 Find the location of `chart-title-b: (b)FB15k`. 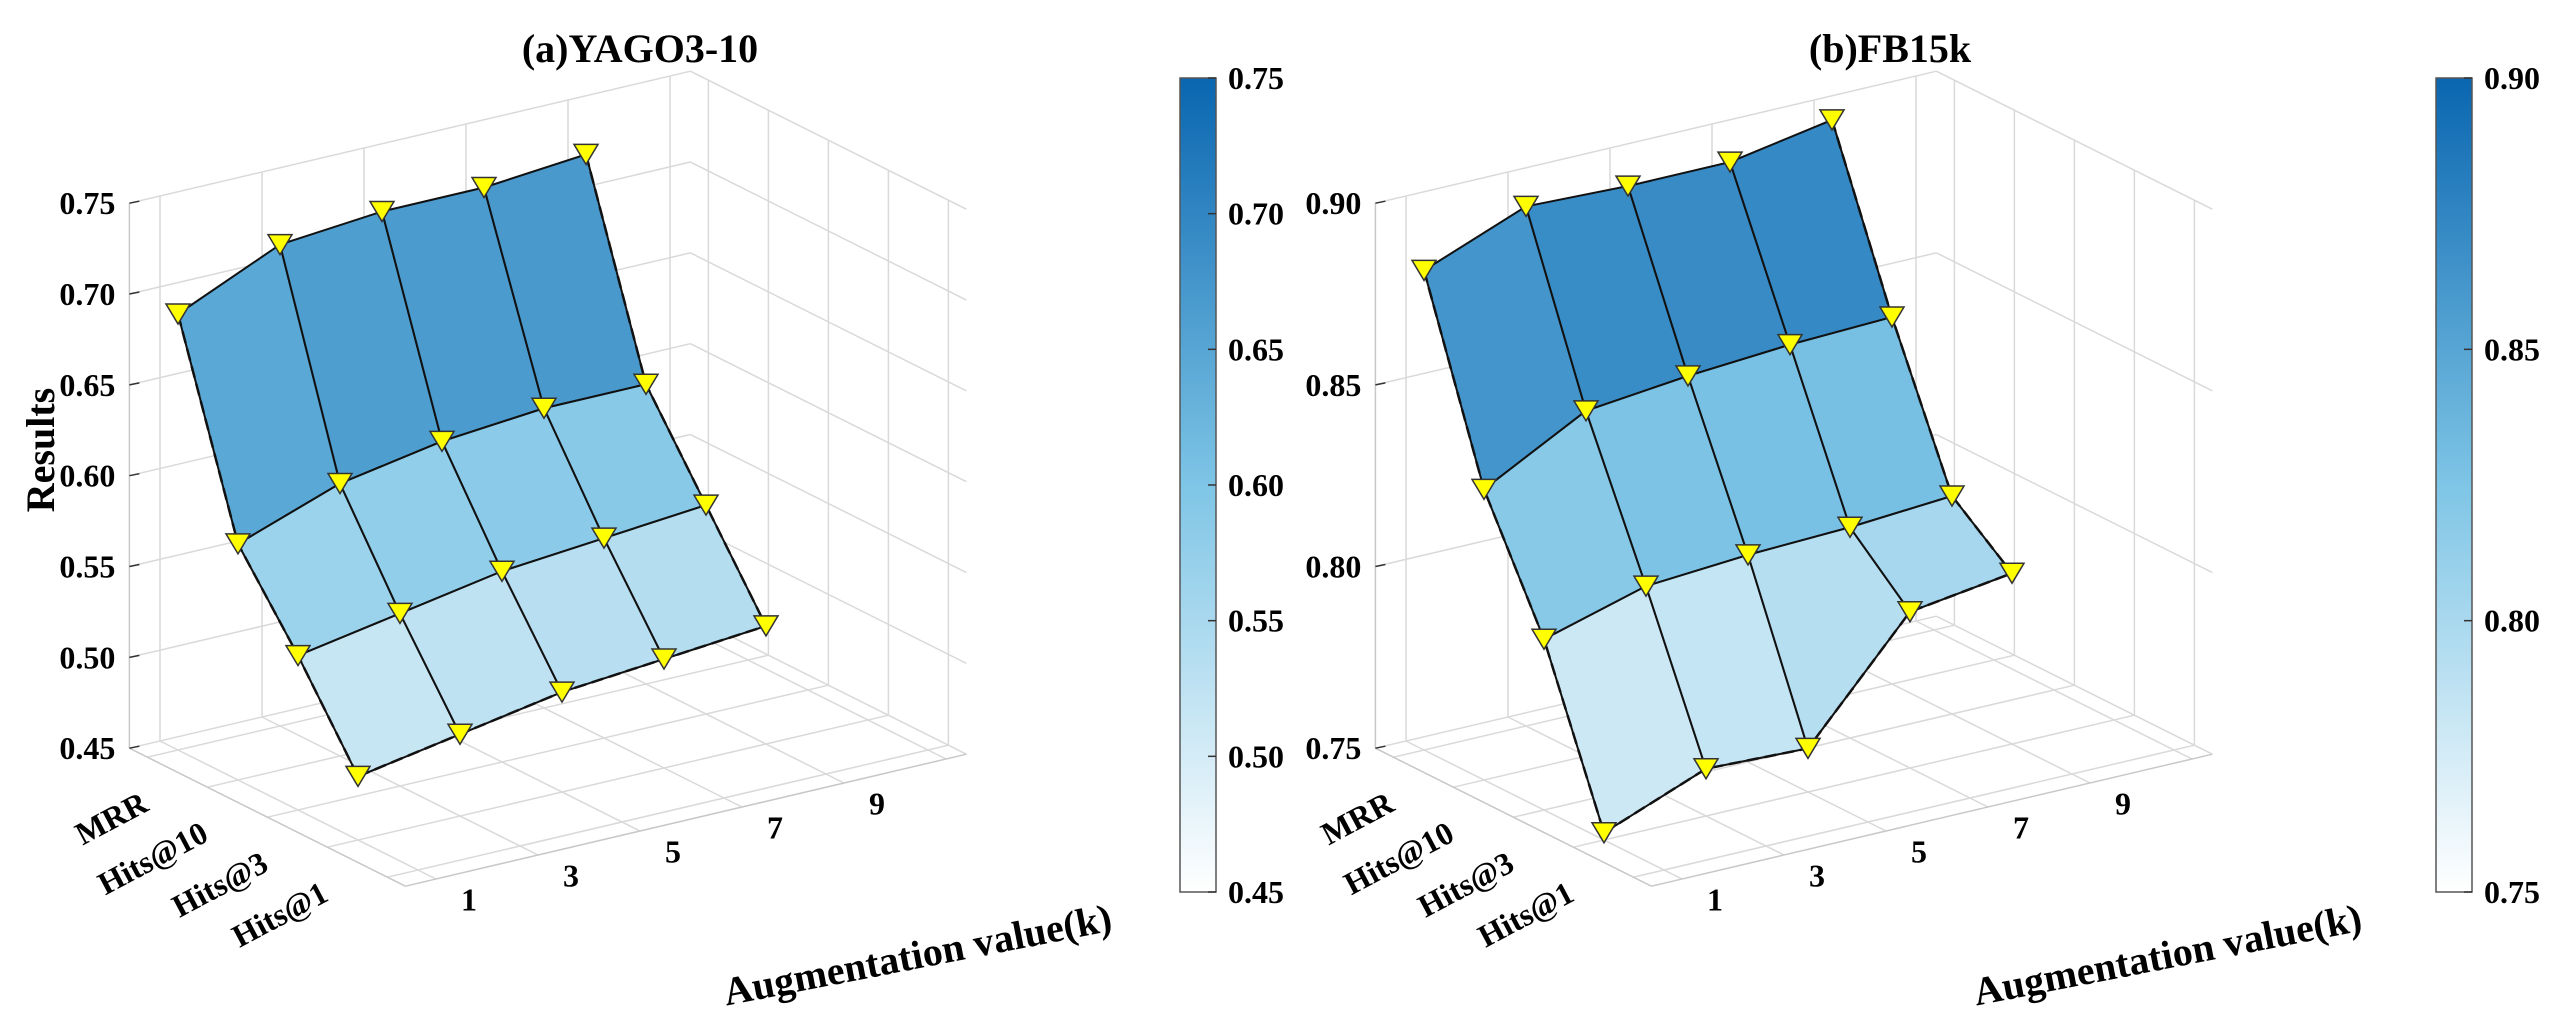

chart-title-b: (b)FB15k is located at coordinates (1890, 48).